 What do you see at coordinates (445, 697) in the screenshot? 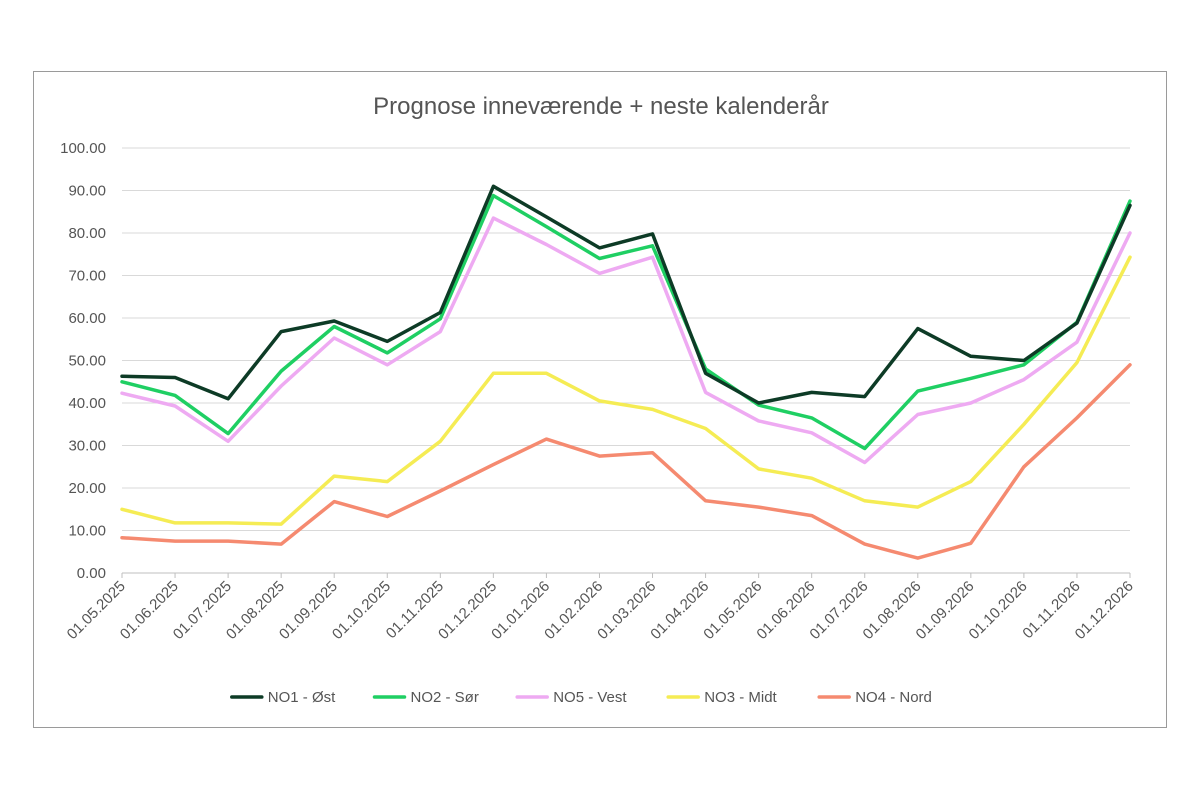
I see `legend-label-no2: NO2 - Sør` at bounding box center [445, 697].